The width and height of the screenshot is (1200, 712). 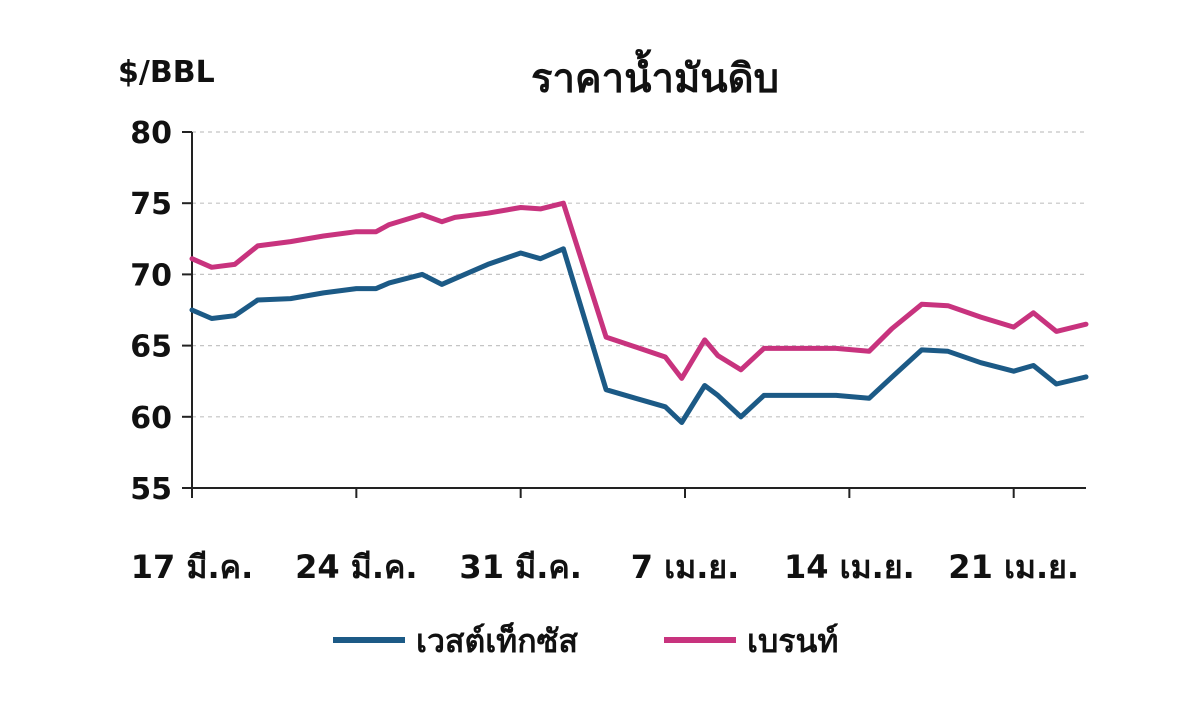 I want to click on y-tick-label: 70, so click(x=151, y=275).